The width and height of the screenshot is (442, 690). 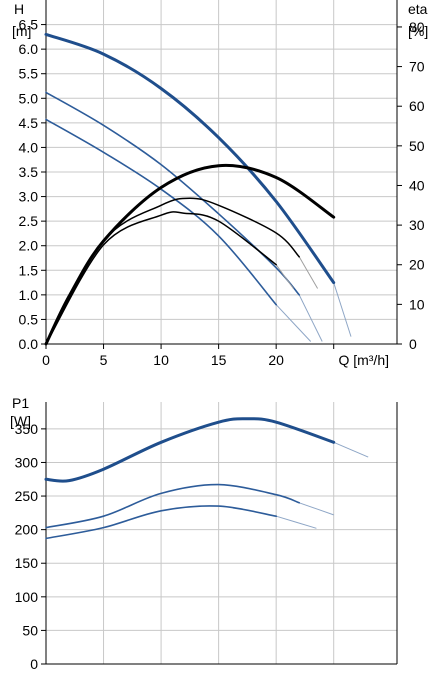 What do you see at coordinates (20, 421) in the screenshot?
I see `power-axis-unit: [W]` at bounding box center [20, 421].